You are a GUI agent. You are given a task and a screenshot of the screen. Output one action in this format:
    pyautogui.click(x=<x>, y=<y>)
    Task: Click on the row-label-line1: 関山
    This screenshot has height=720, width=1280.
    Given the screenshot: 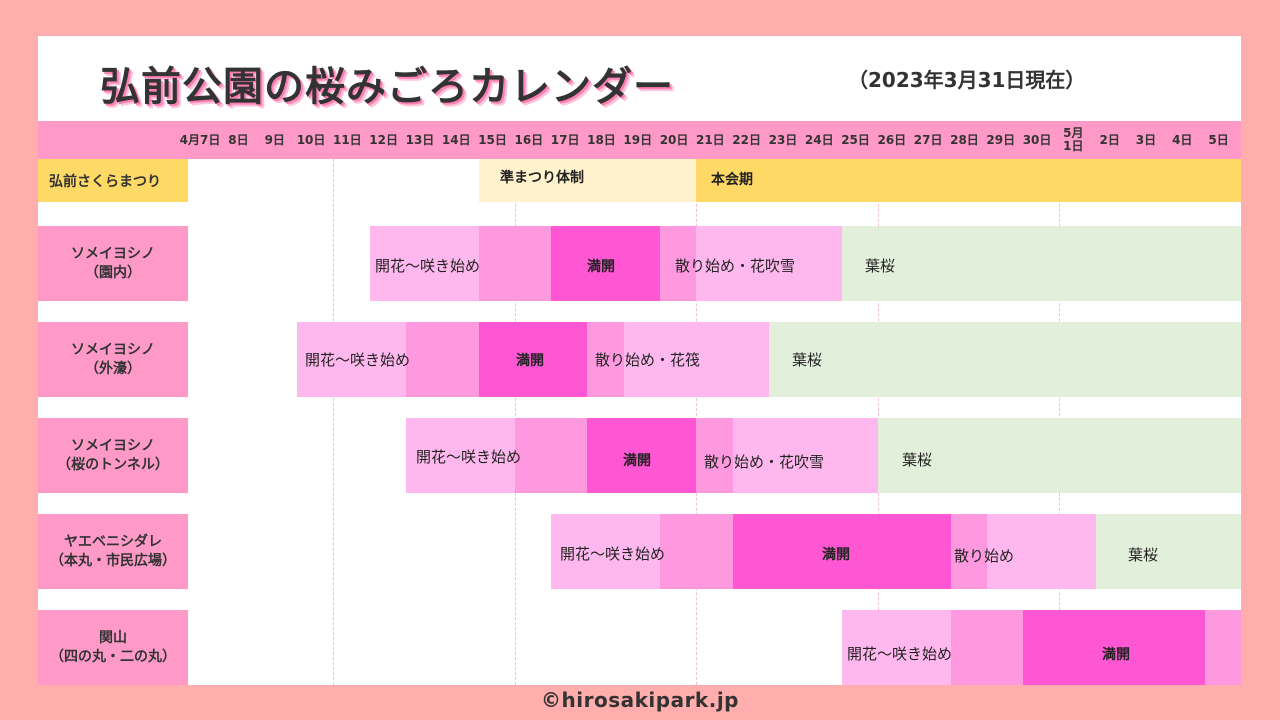 What is the action you would take?
    pyautogui.click(x=113, y=637)
    